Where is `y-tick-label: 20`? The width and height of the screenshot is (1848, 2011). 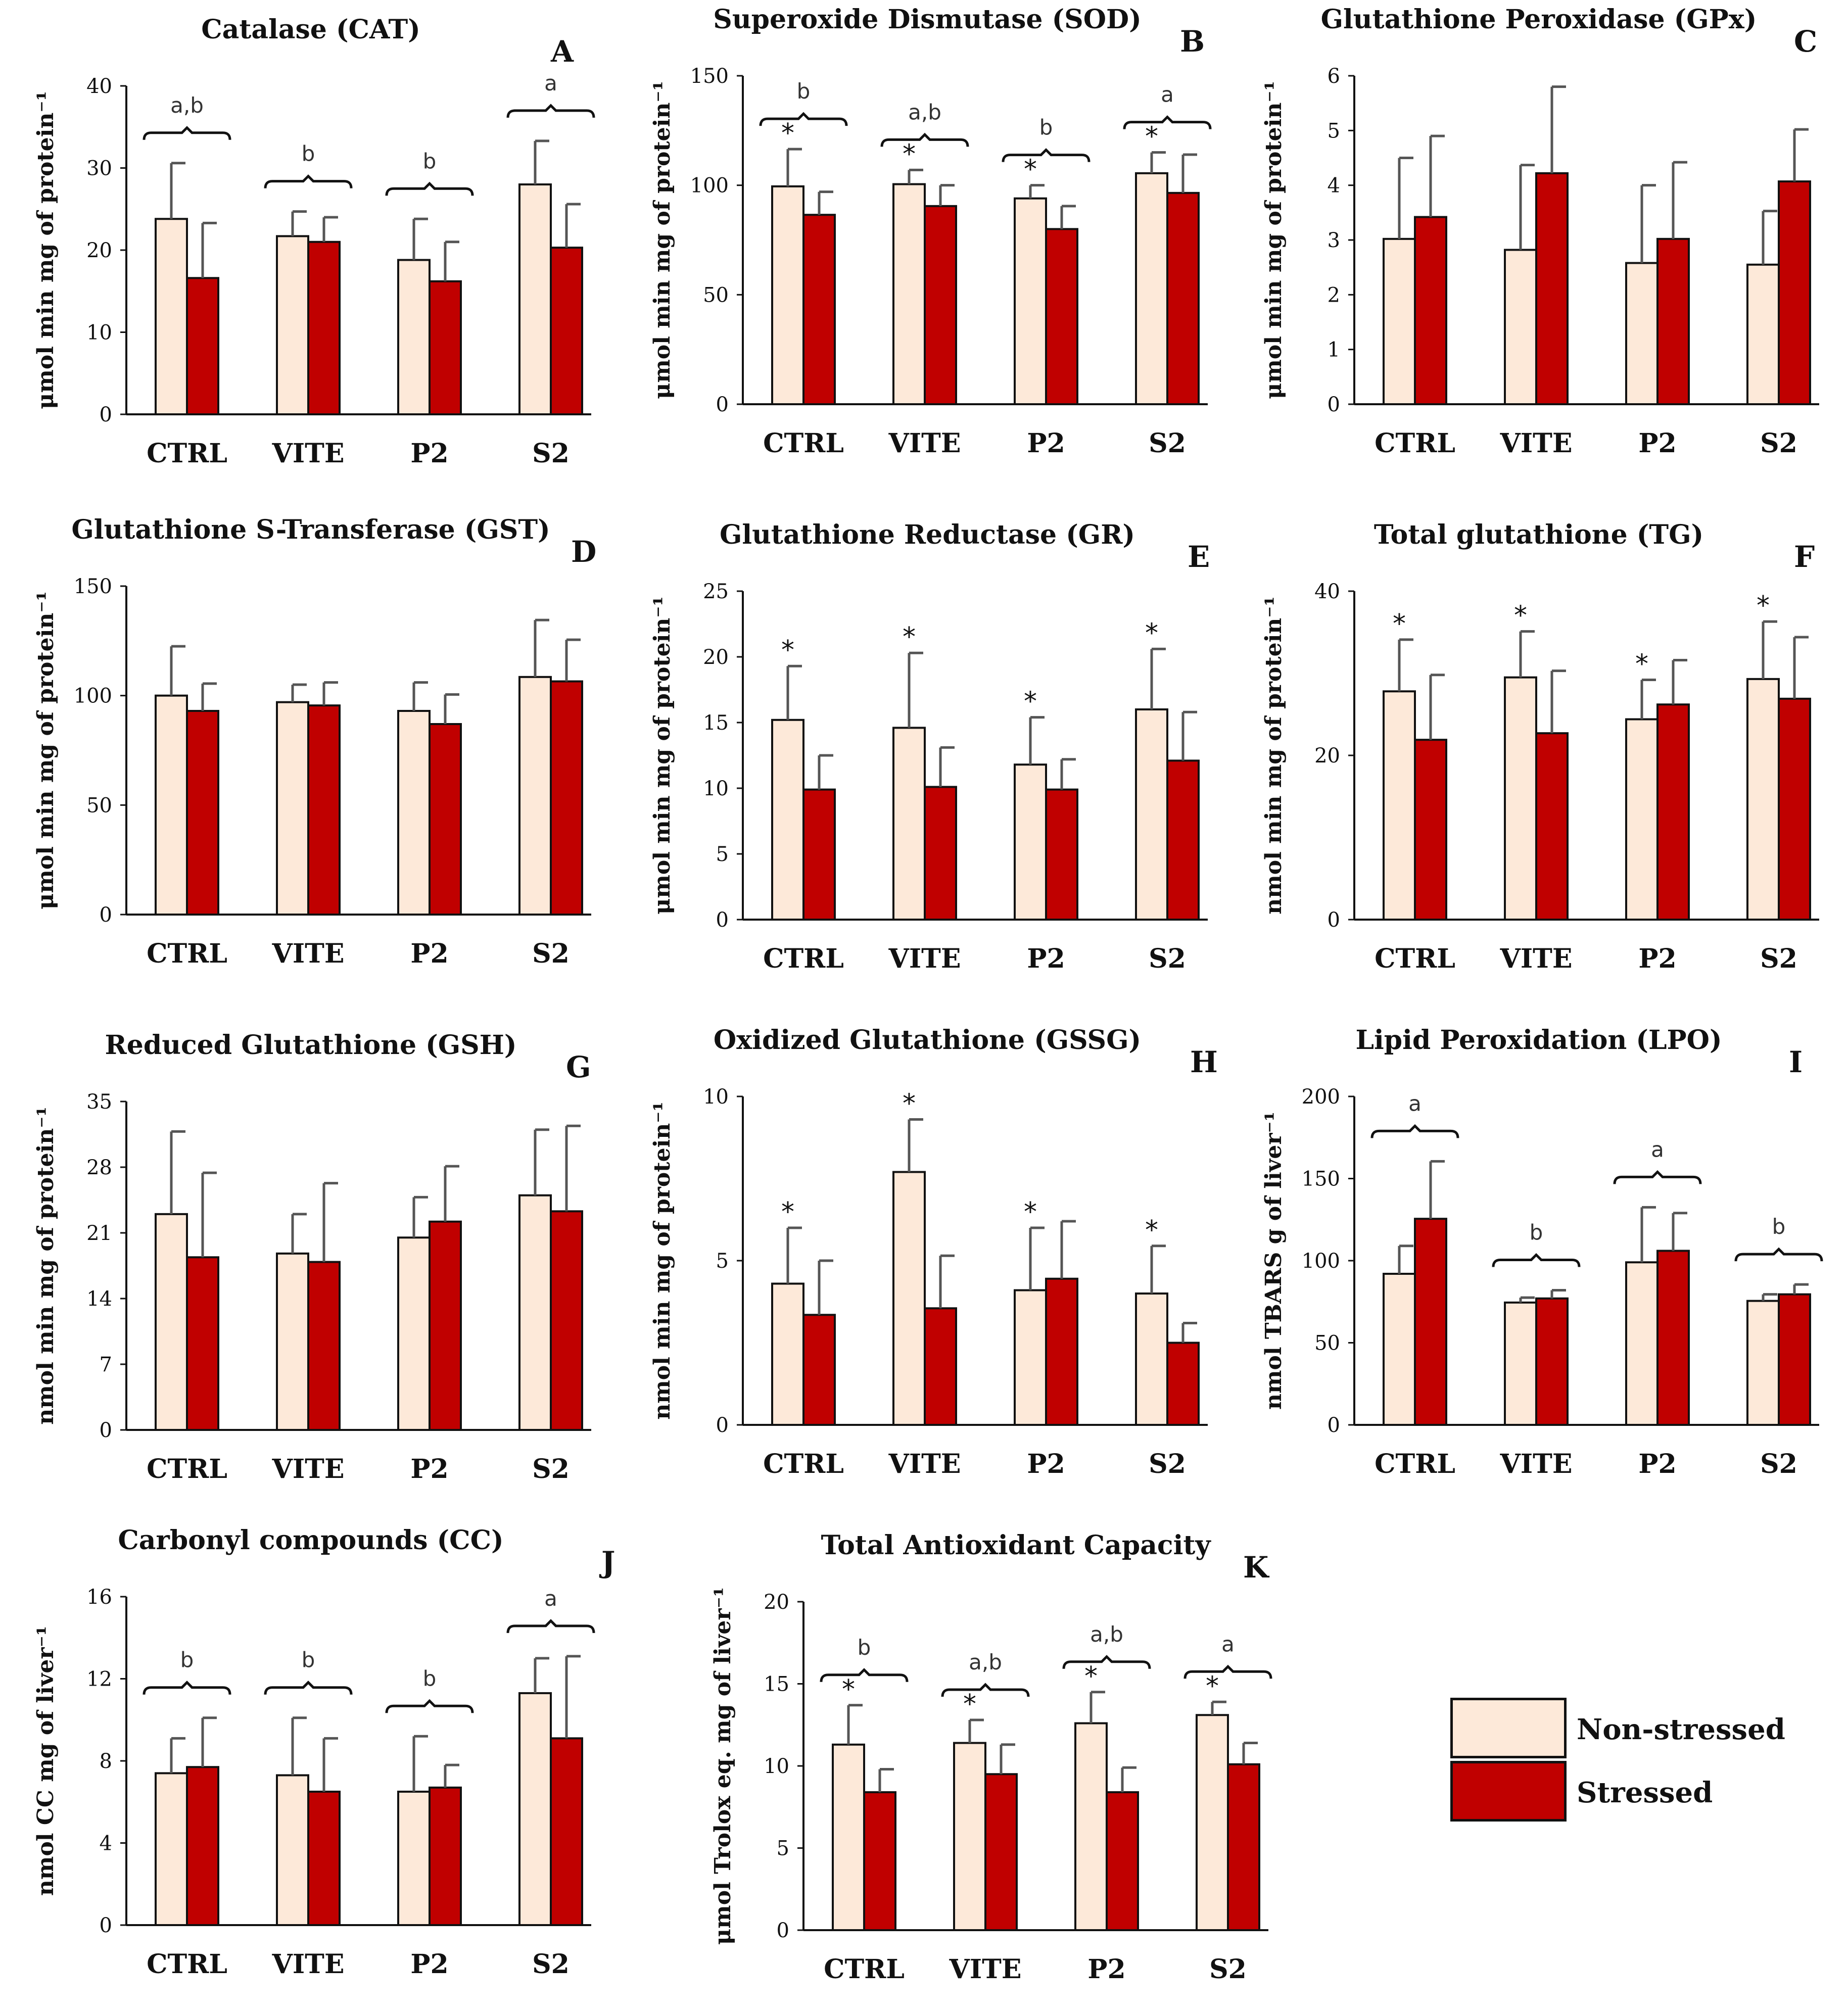 y-tick-label: 20 is located at coordinates (99, 250).